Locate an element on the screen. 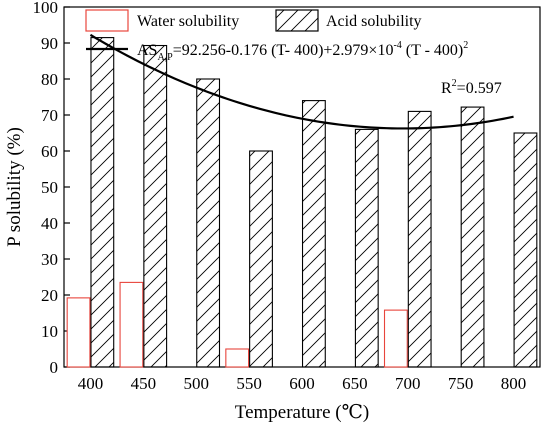 The image size is (550, 430). r-squared: R2=0.597 is located at coordinates (471, 87).